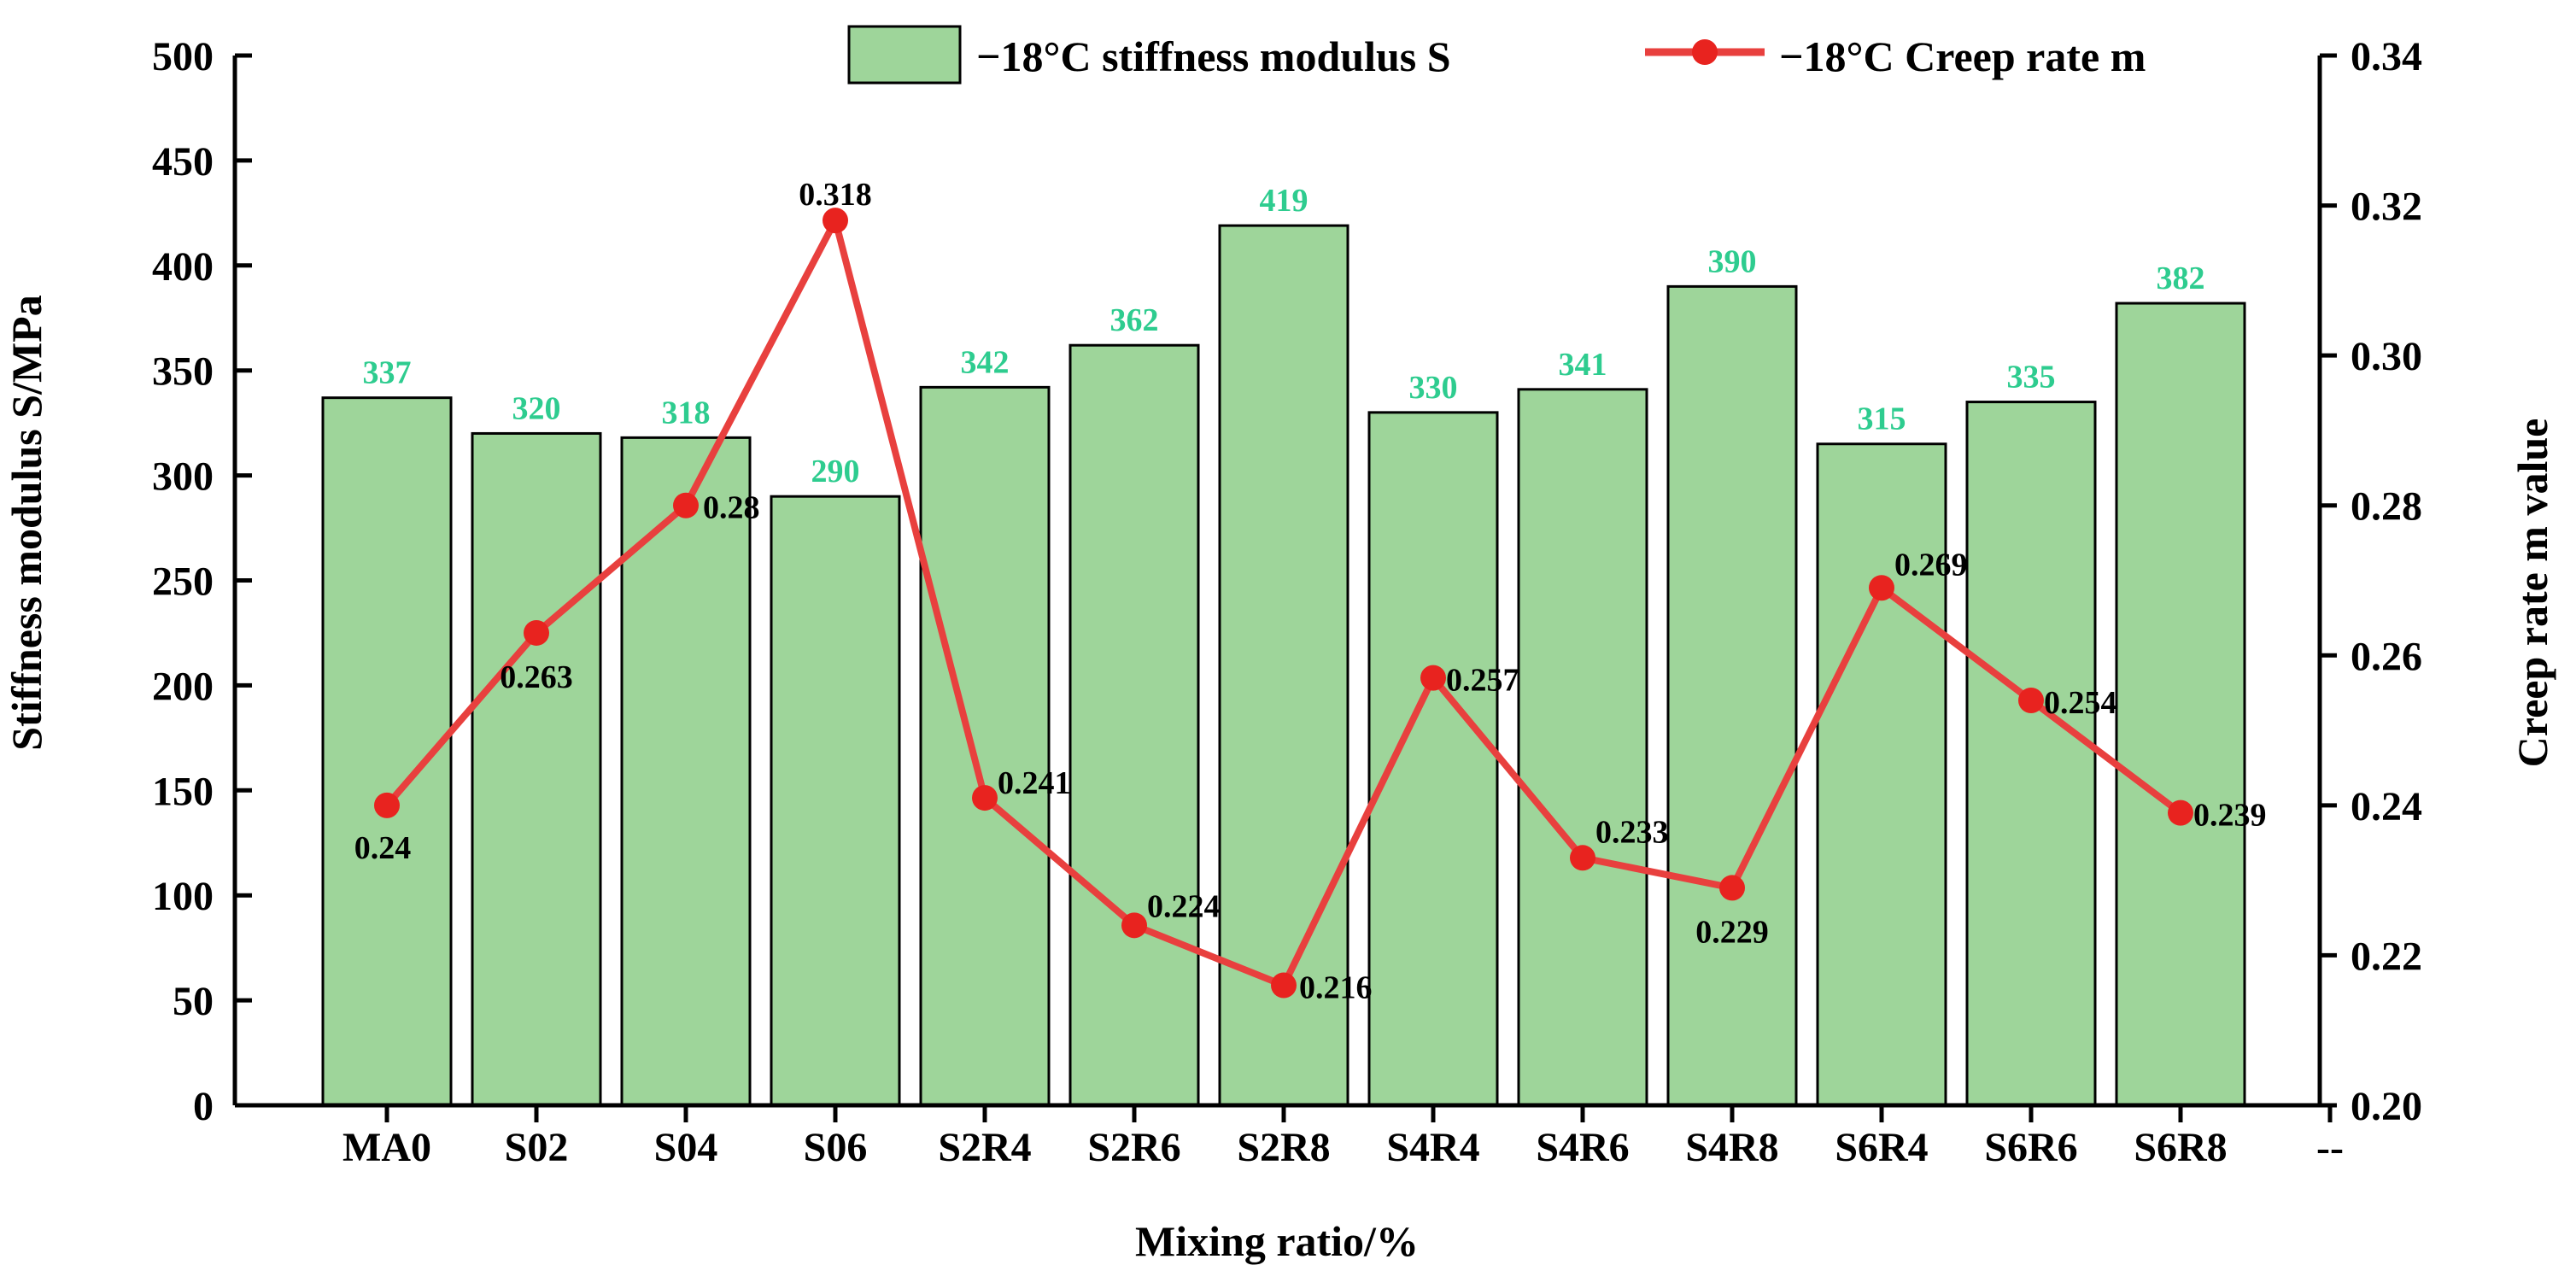  Describe the element at coordinates (1582, 1147) in the screenshot. I see `x-tick-label-S4R6: S4R6` at that location.